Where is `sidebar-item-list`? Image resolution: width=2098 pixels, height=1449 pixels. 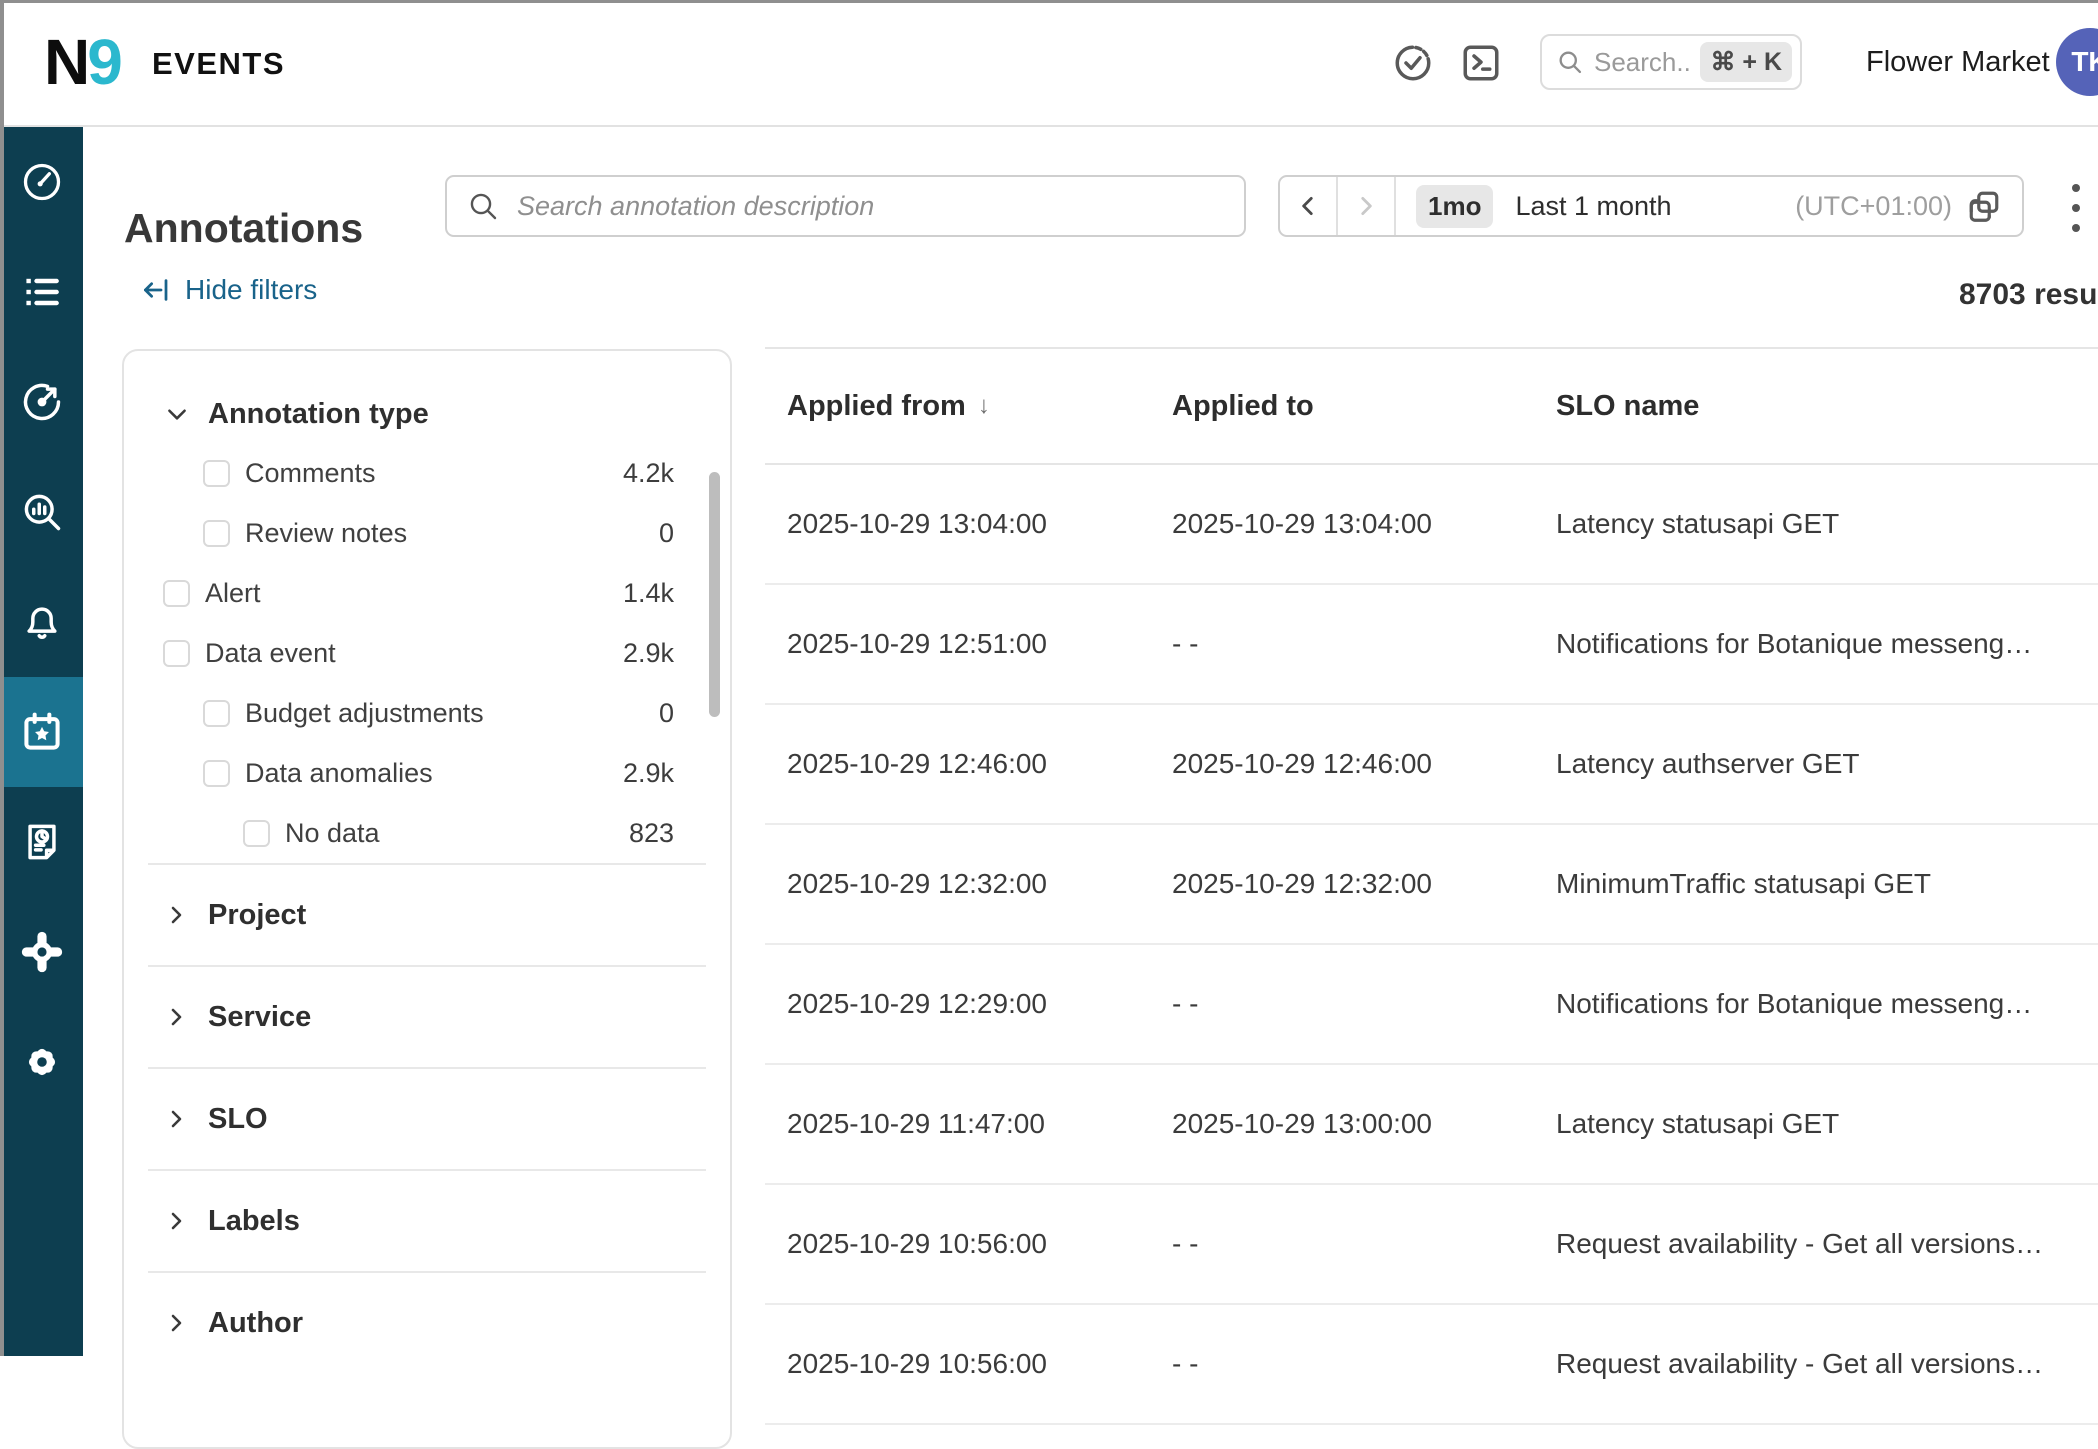
sidebar-item-list is located at coordinates (41, 292).